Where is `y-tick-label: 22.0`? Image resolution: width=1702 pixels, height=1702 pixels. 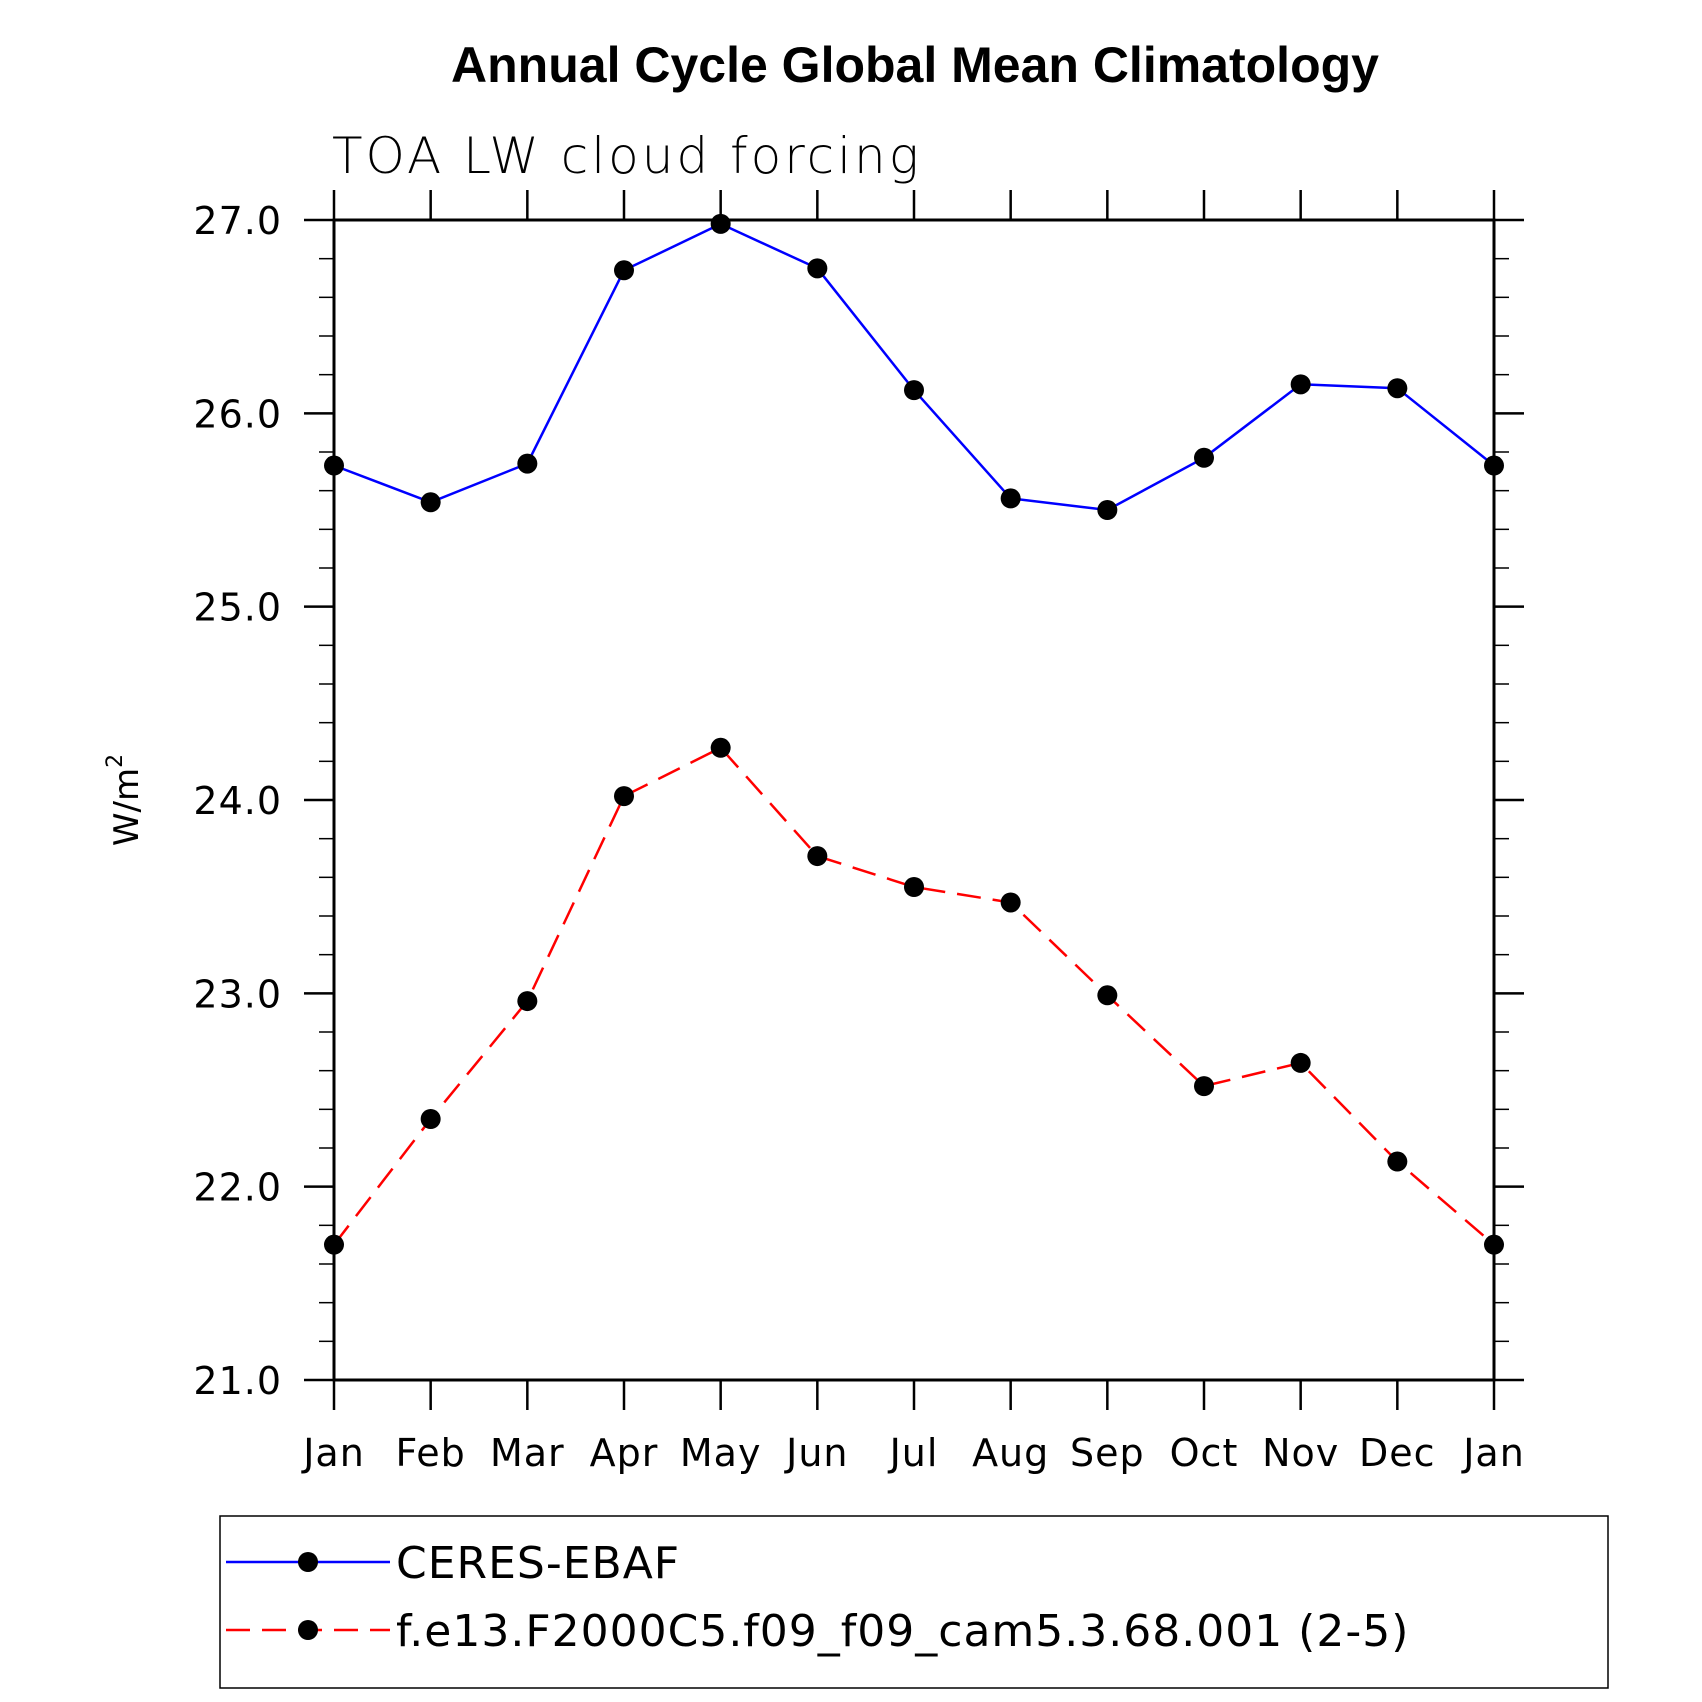 y-tick-label: 22.0 is located at coordinates (237, 1188).